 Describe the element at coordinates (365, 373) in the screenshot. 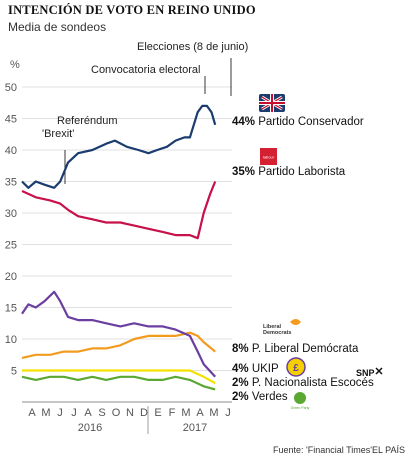

I see `snp-logo-text: SNP` at that location.